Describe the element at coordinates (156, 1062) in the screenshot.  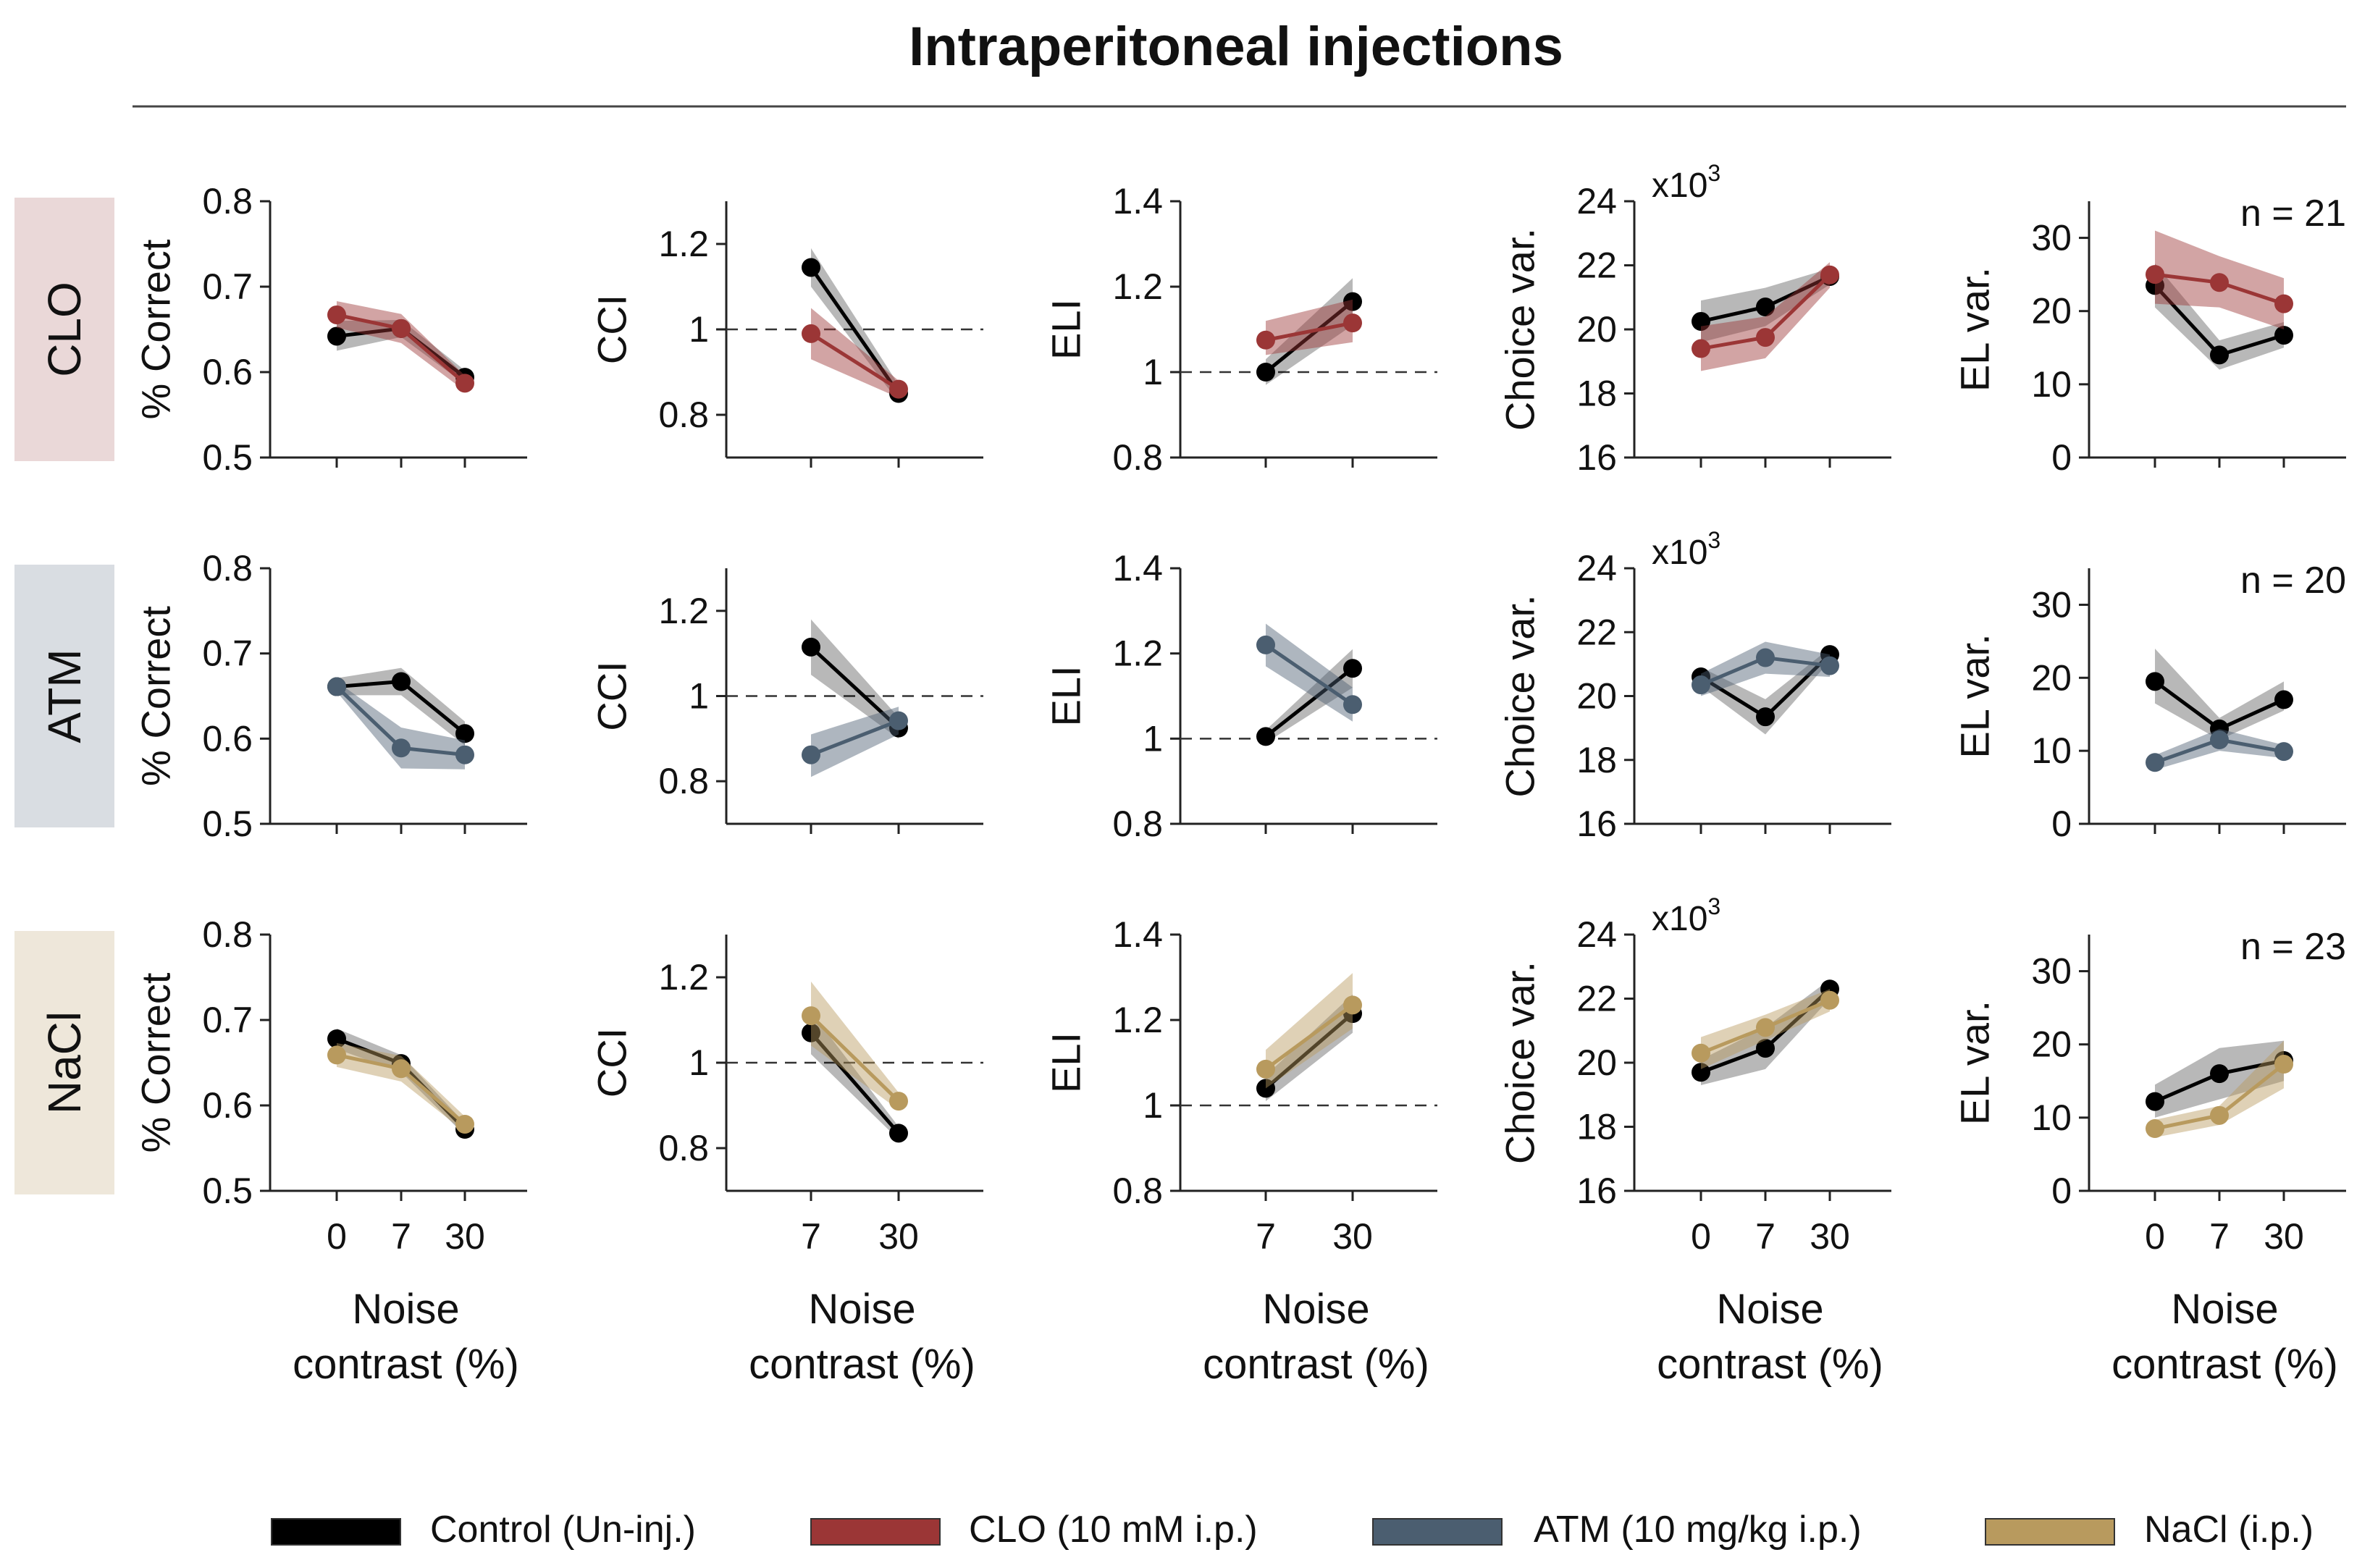
I see `y-axis-label: % Correct` at that location.